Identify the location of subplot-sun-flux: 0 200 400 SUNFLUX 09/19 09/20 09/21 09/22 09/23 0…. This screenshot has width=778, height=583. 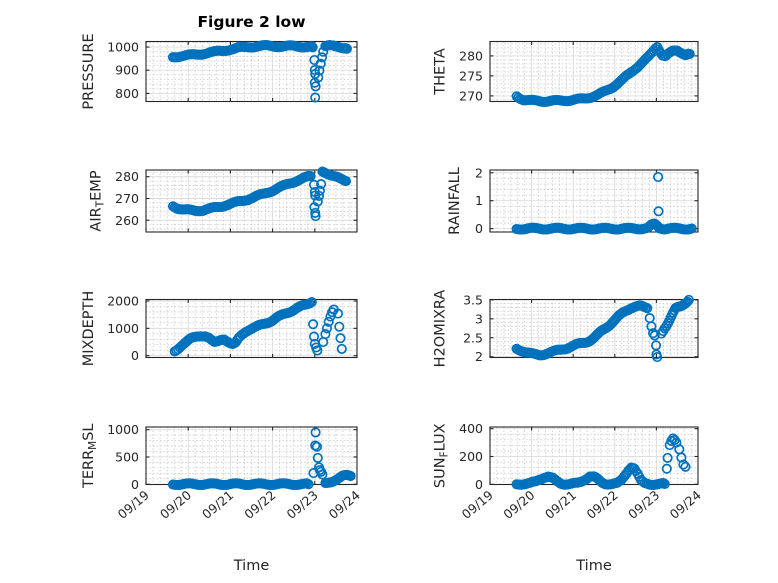
(568, 471).